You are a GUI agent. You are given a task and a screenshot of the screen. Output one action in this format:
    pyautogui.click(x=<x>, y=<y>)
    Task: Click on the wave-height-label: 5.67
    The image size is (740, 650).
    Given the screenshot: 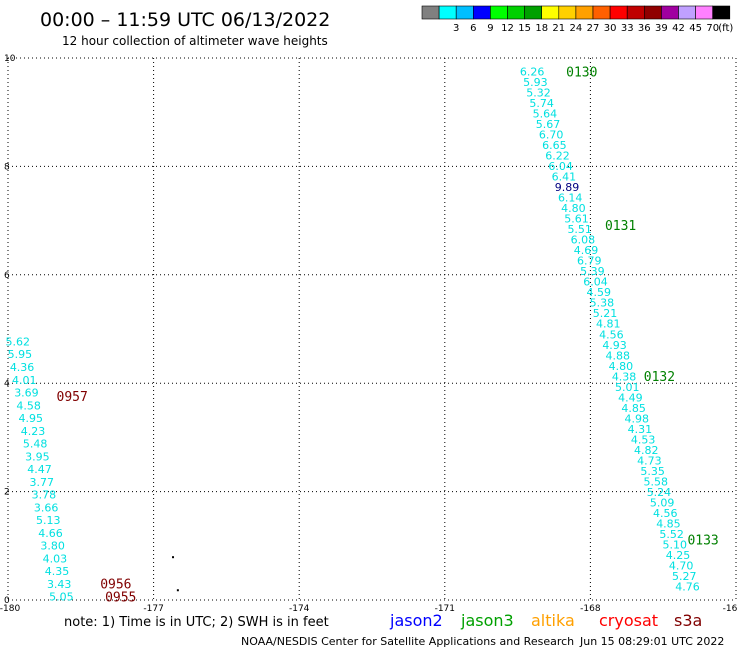 What is the action you would take?
    pyautogui.click(x=548, y=124)
    